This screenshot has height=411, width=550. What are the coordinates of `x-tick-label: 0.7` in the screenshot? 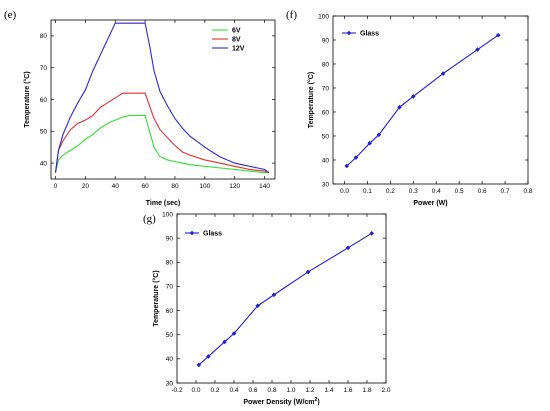 It's located at (505, 191).